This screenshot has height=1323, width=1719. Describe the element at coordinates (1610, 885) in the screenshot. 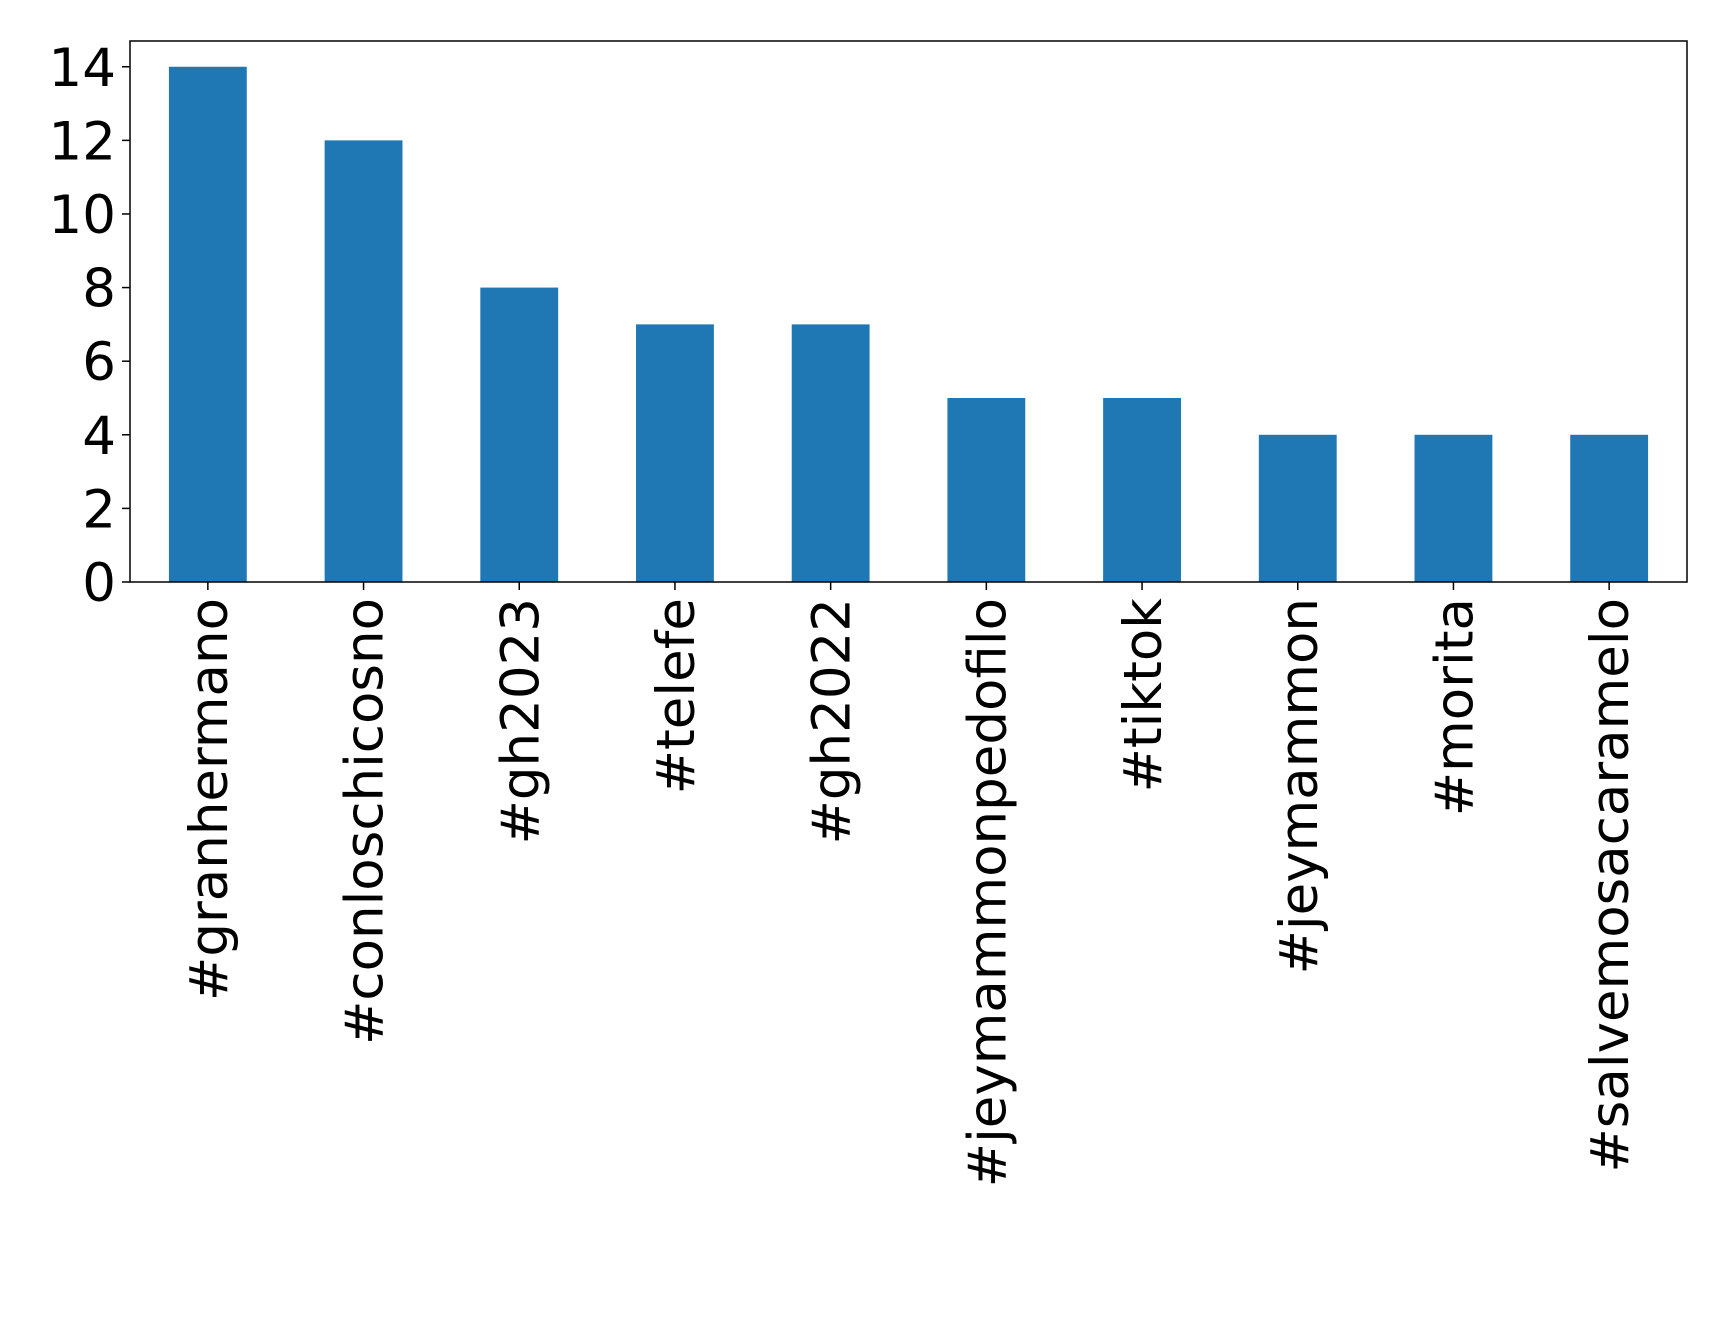

I see `x-tick-label: #salvemosacaramelo` at that location.